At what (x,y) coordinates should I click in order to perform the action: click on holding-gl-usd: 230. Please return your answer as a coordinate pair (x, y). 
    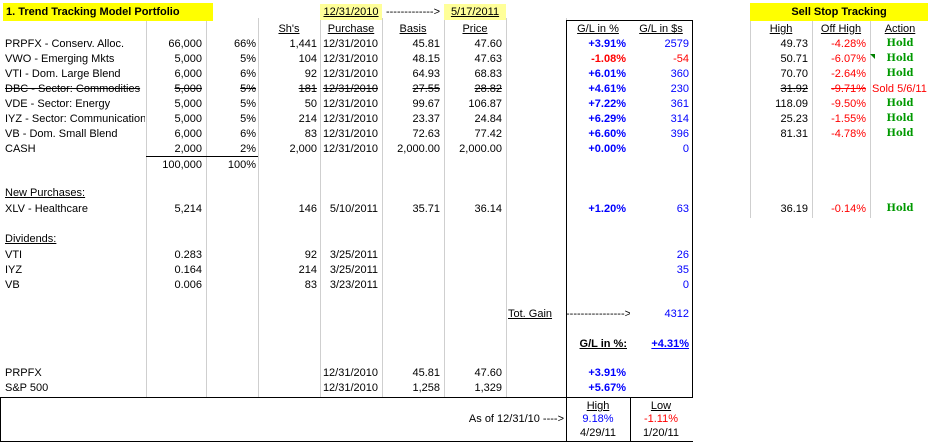
    Looking at the image, I should click on (679, 89).